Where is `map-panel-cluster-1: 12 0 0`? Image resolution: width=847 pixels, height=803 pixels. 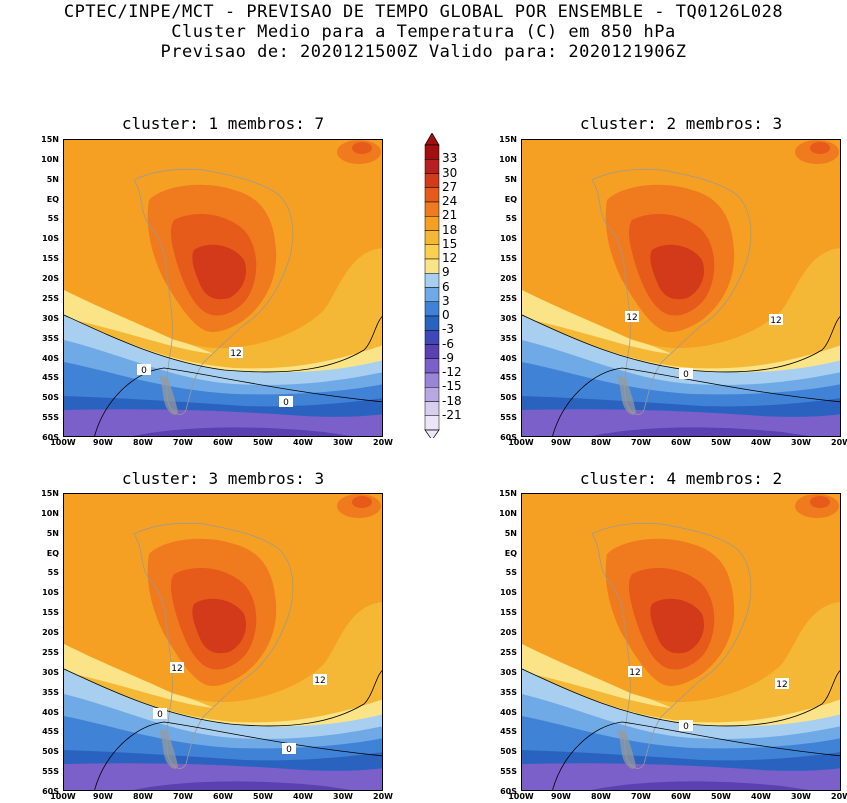 map-panel-cluster-1: 12 0 0 is located at coordinates (223, 288).